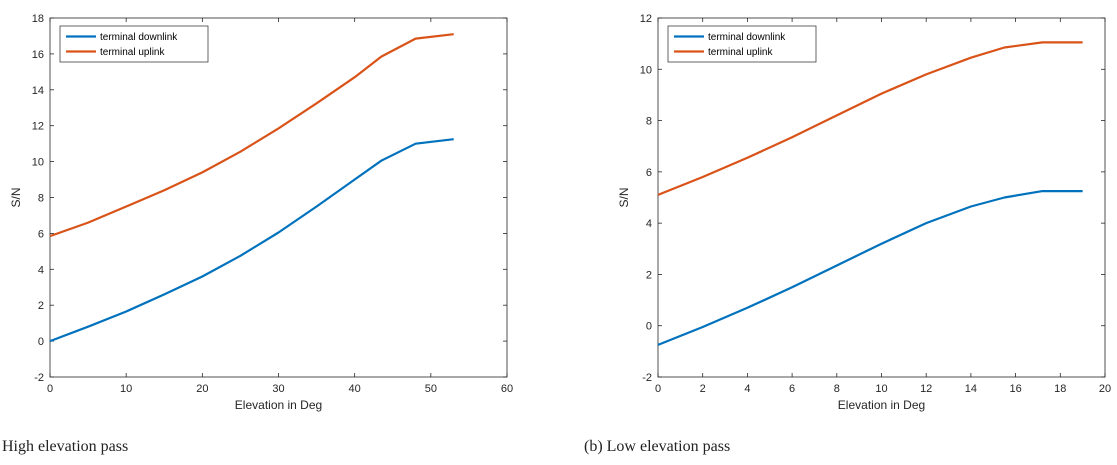 Image resolution: width=1117 pixels, height=465 pixels. I want to click on x-tick-label: 40, so click(355, 389).